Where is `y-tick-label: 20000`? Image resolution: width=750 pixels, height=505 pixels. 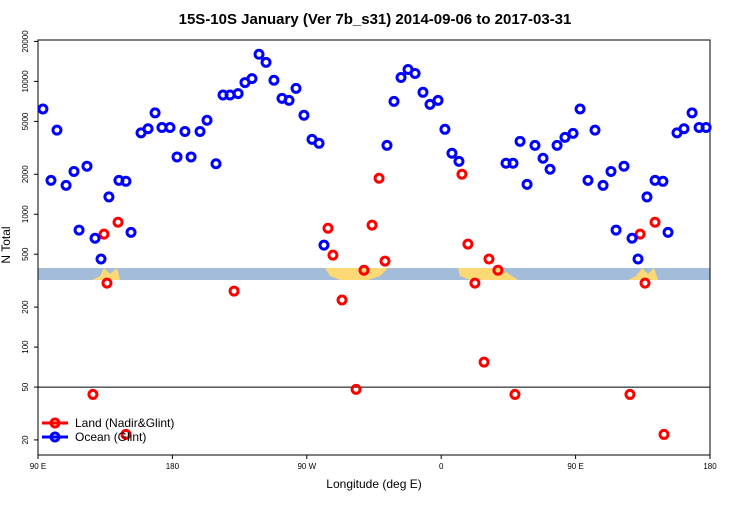 y-tick-label: 20000 is located at coordinates (25, 41).